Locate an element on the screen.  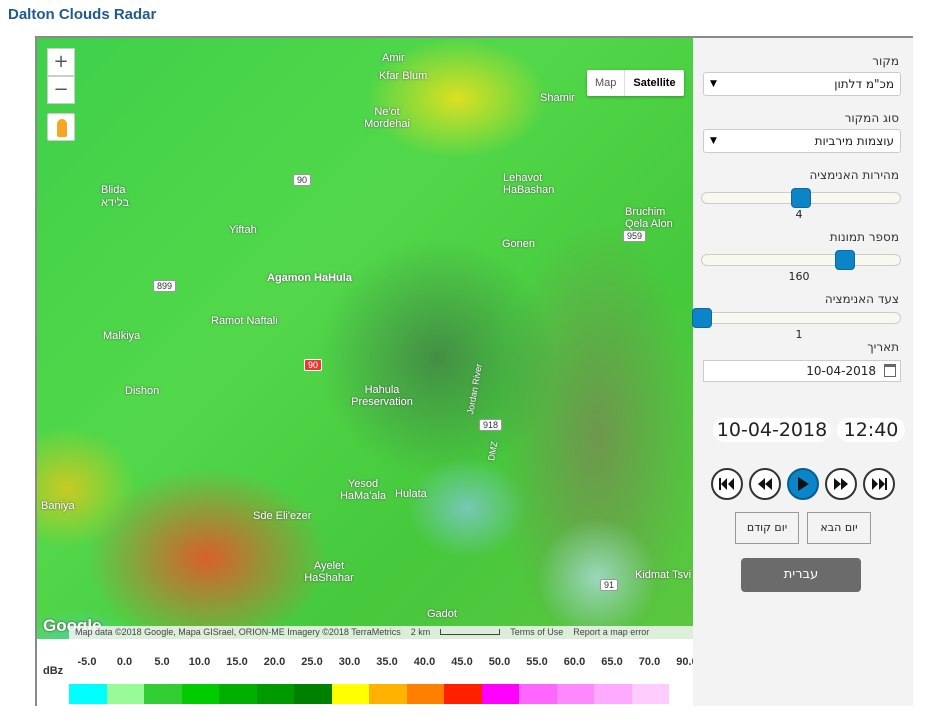
place-label: Agamon HaHula is located at coordinates (309, 278).